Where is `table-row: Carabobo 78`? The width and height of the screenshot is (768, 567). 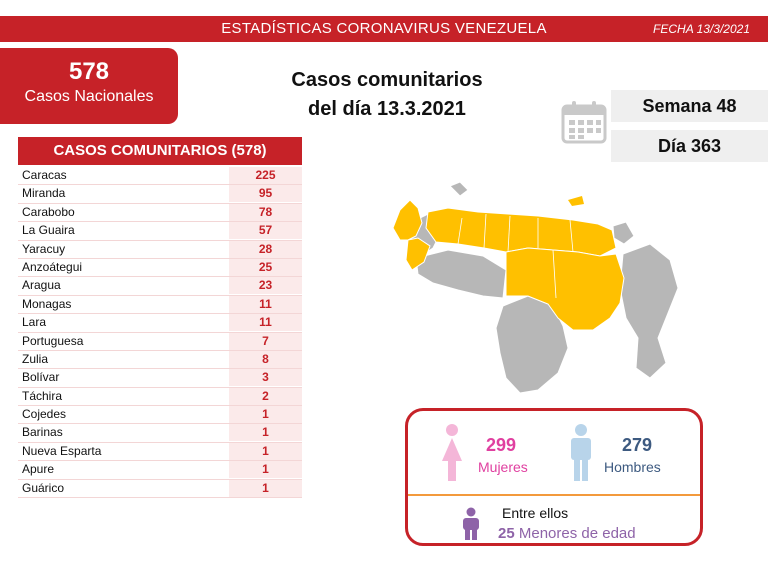
table-row: Carabobo 78 is located at coordinates (160, 213).